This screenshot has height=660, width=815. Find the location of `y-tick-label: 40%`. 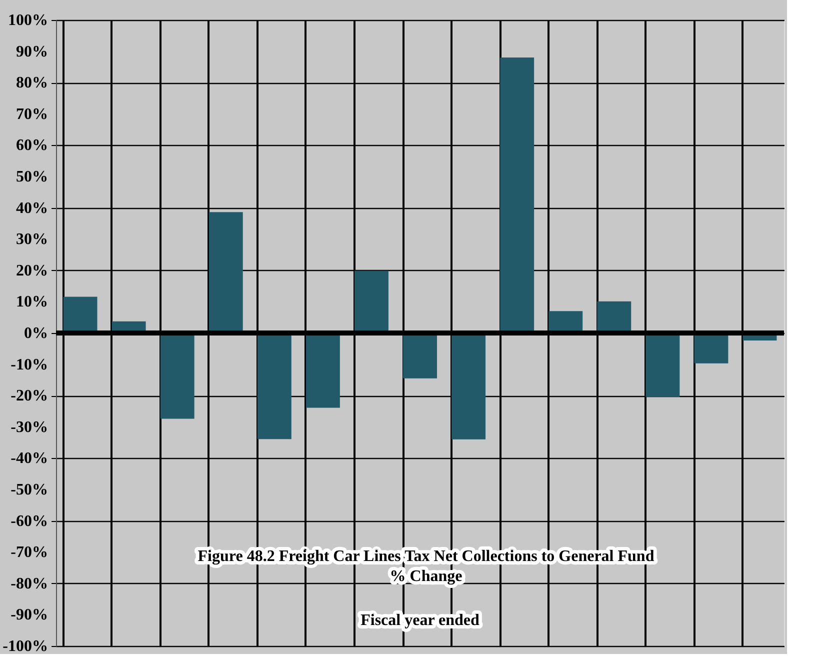

y-tick-label: 40% is located at coordinates (32, 208).